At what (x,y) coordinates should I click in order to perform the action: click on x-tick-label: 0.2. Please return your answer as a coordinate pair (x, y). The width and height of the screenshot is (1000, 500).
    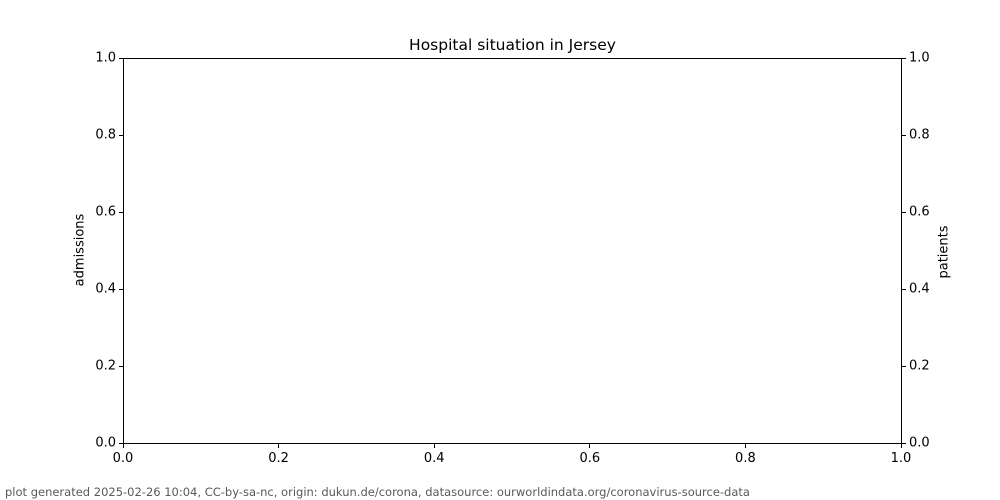
    Looking at the image, I should click on (278, 458).